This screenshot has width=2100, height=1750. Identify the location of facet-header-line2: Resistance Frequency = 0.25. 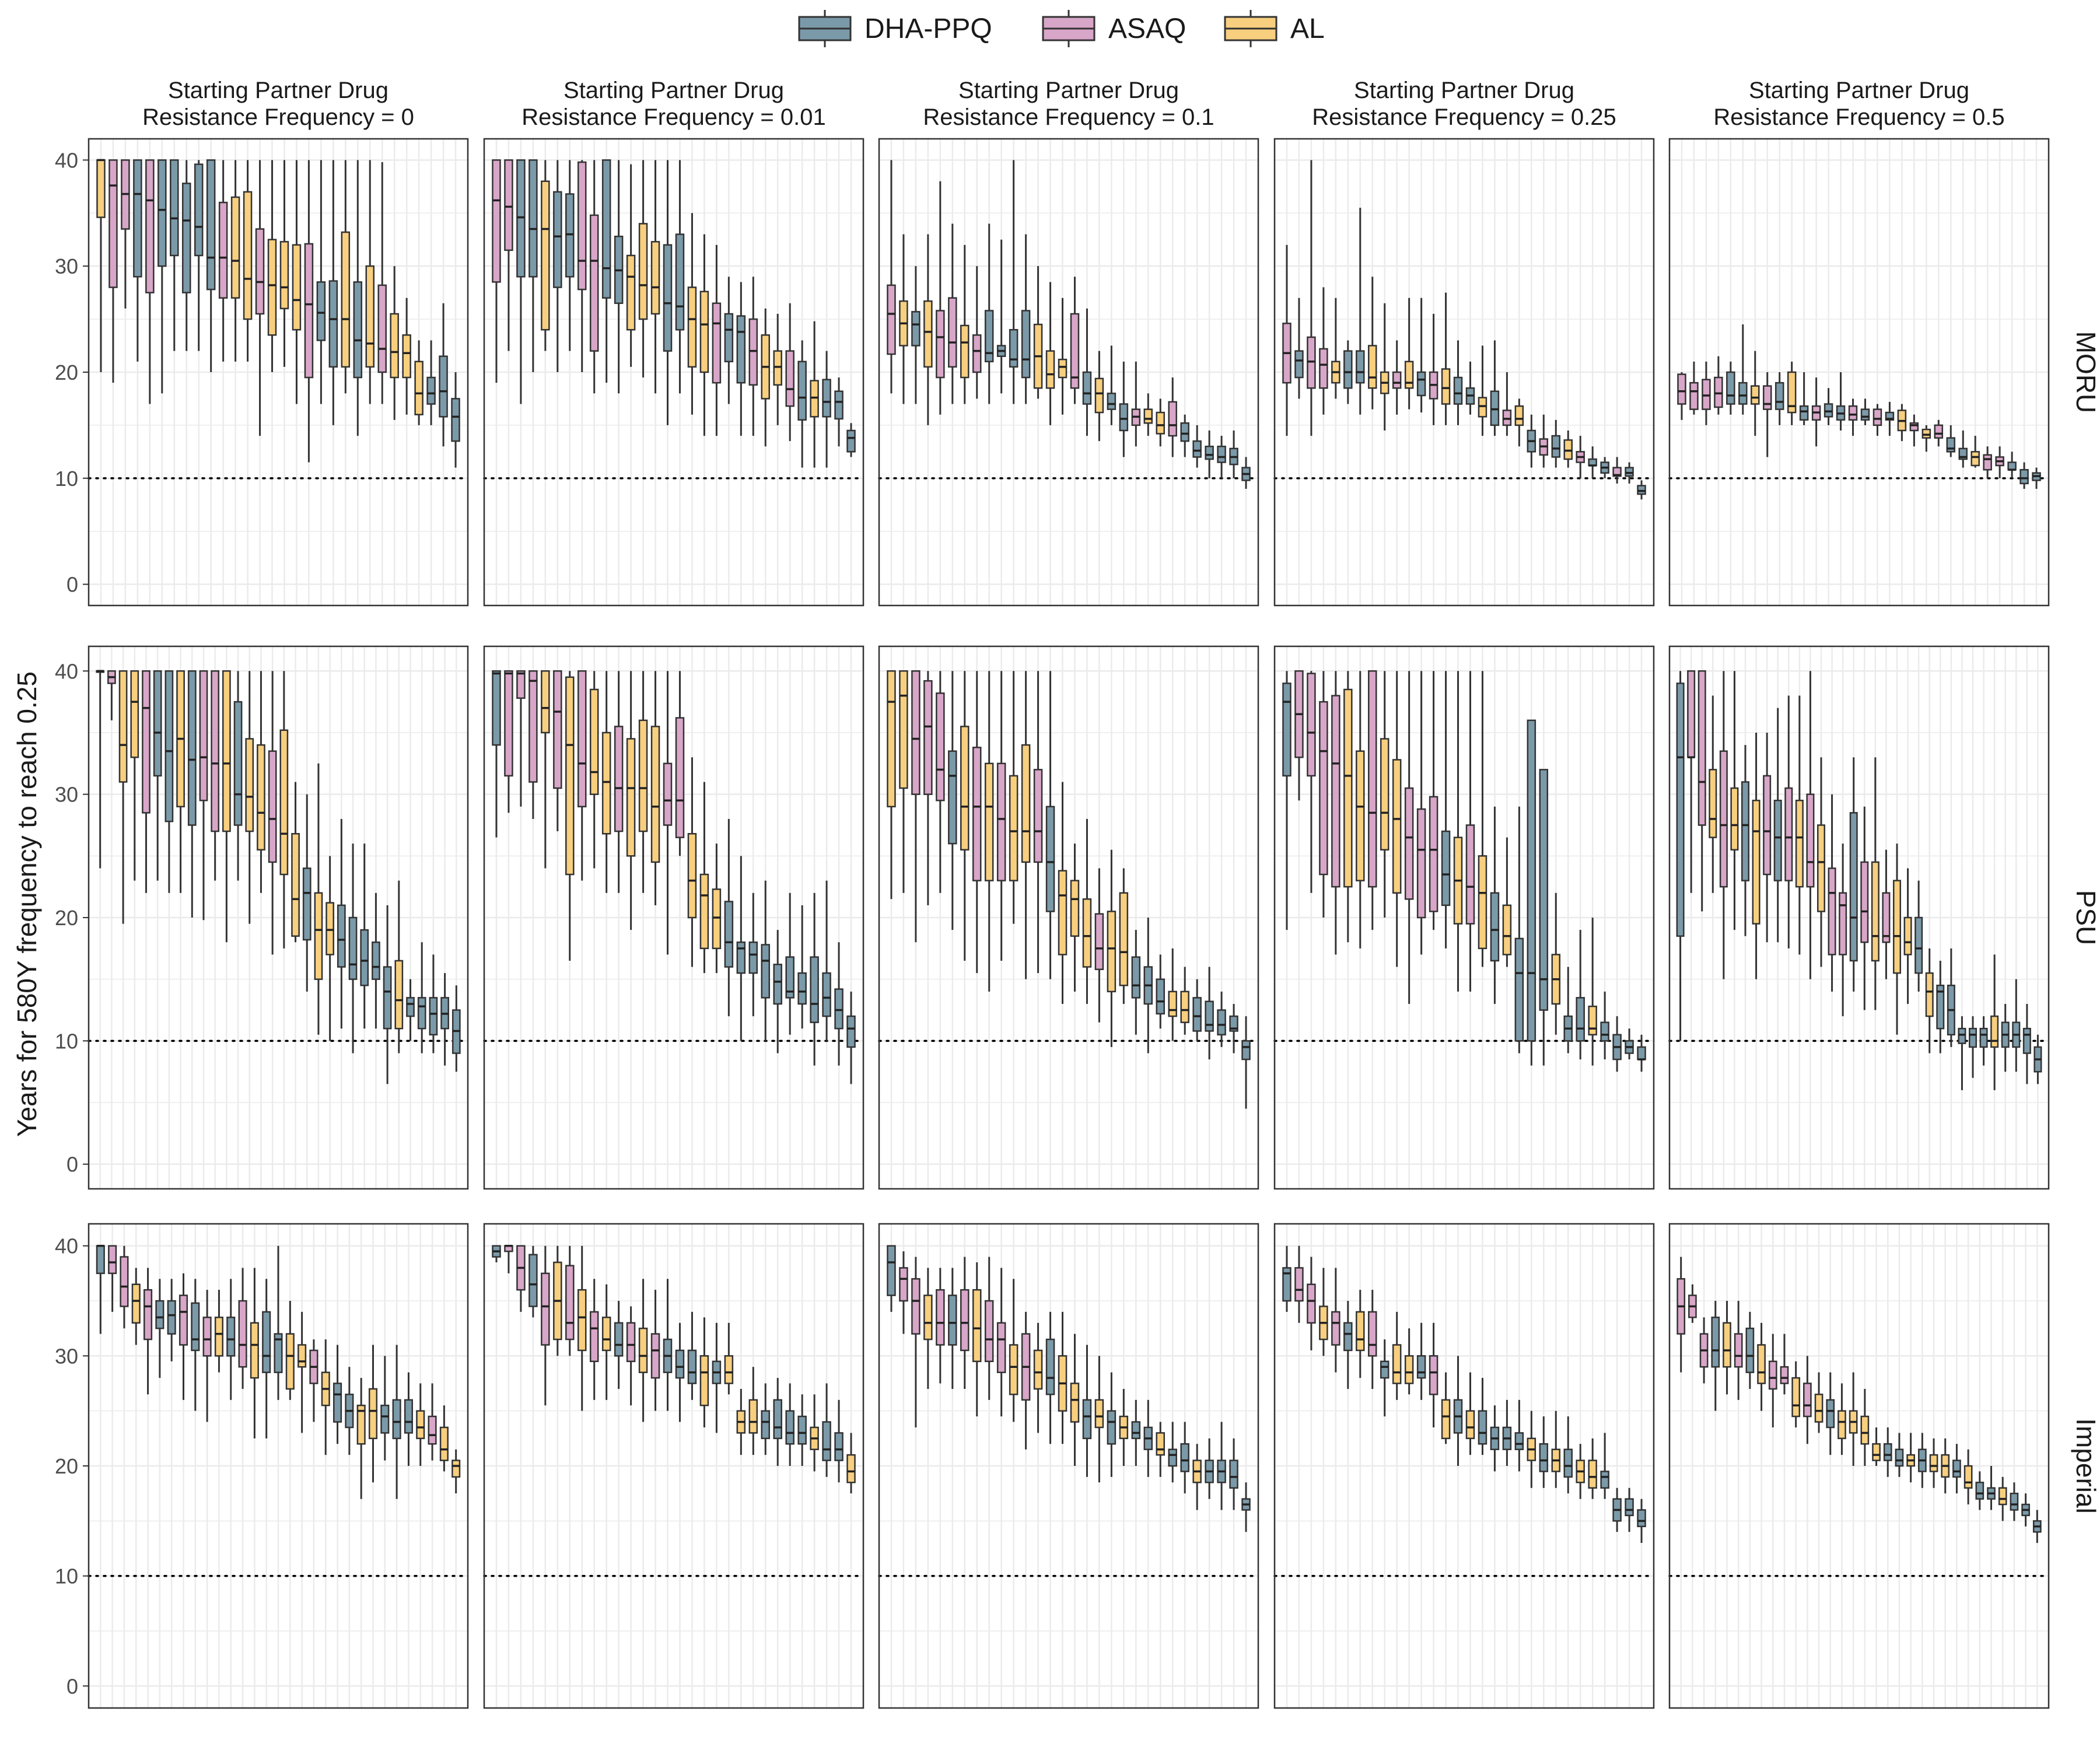
(1464, 117).